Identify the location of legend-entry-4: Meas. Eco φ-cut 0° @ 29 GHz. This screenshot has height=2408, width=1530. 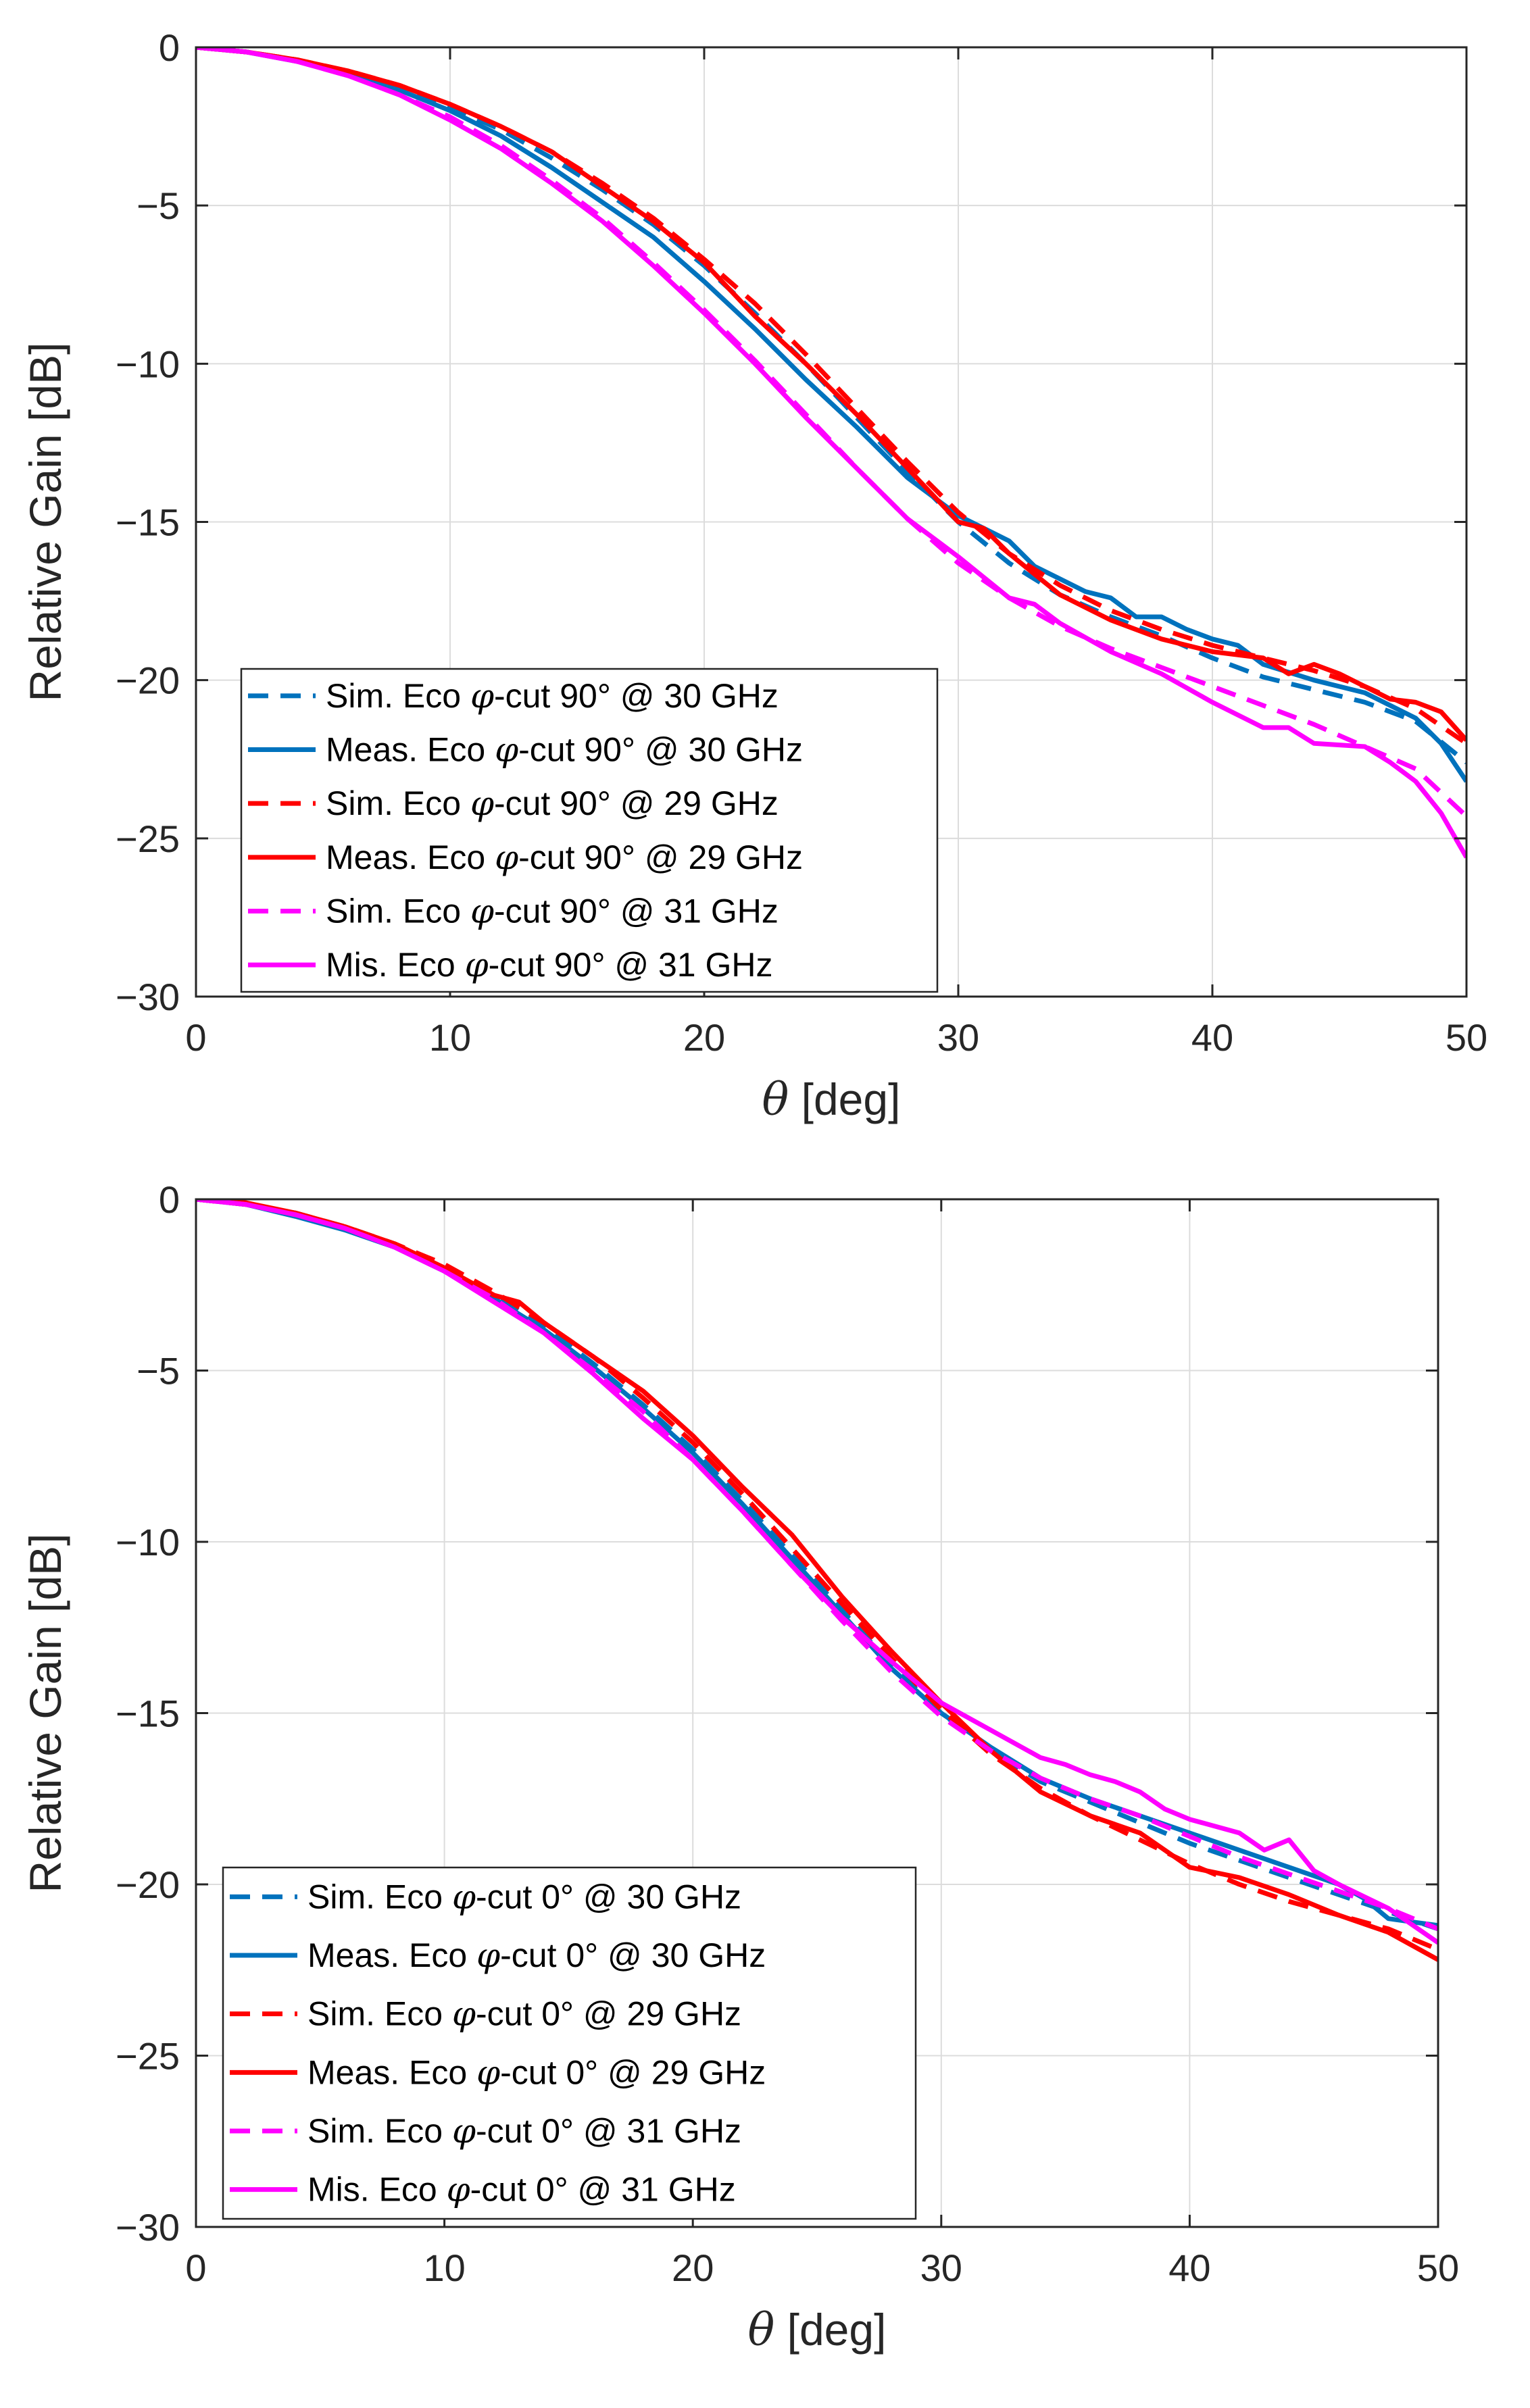
(537, 2072).